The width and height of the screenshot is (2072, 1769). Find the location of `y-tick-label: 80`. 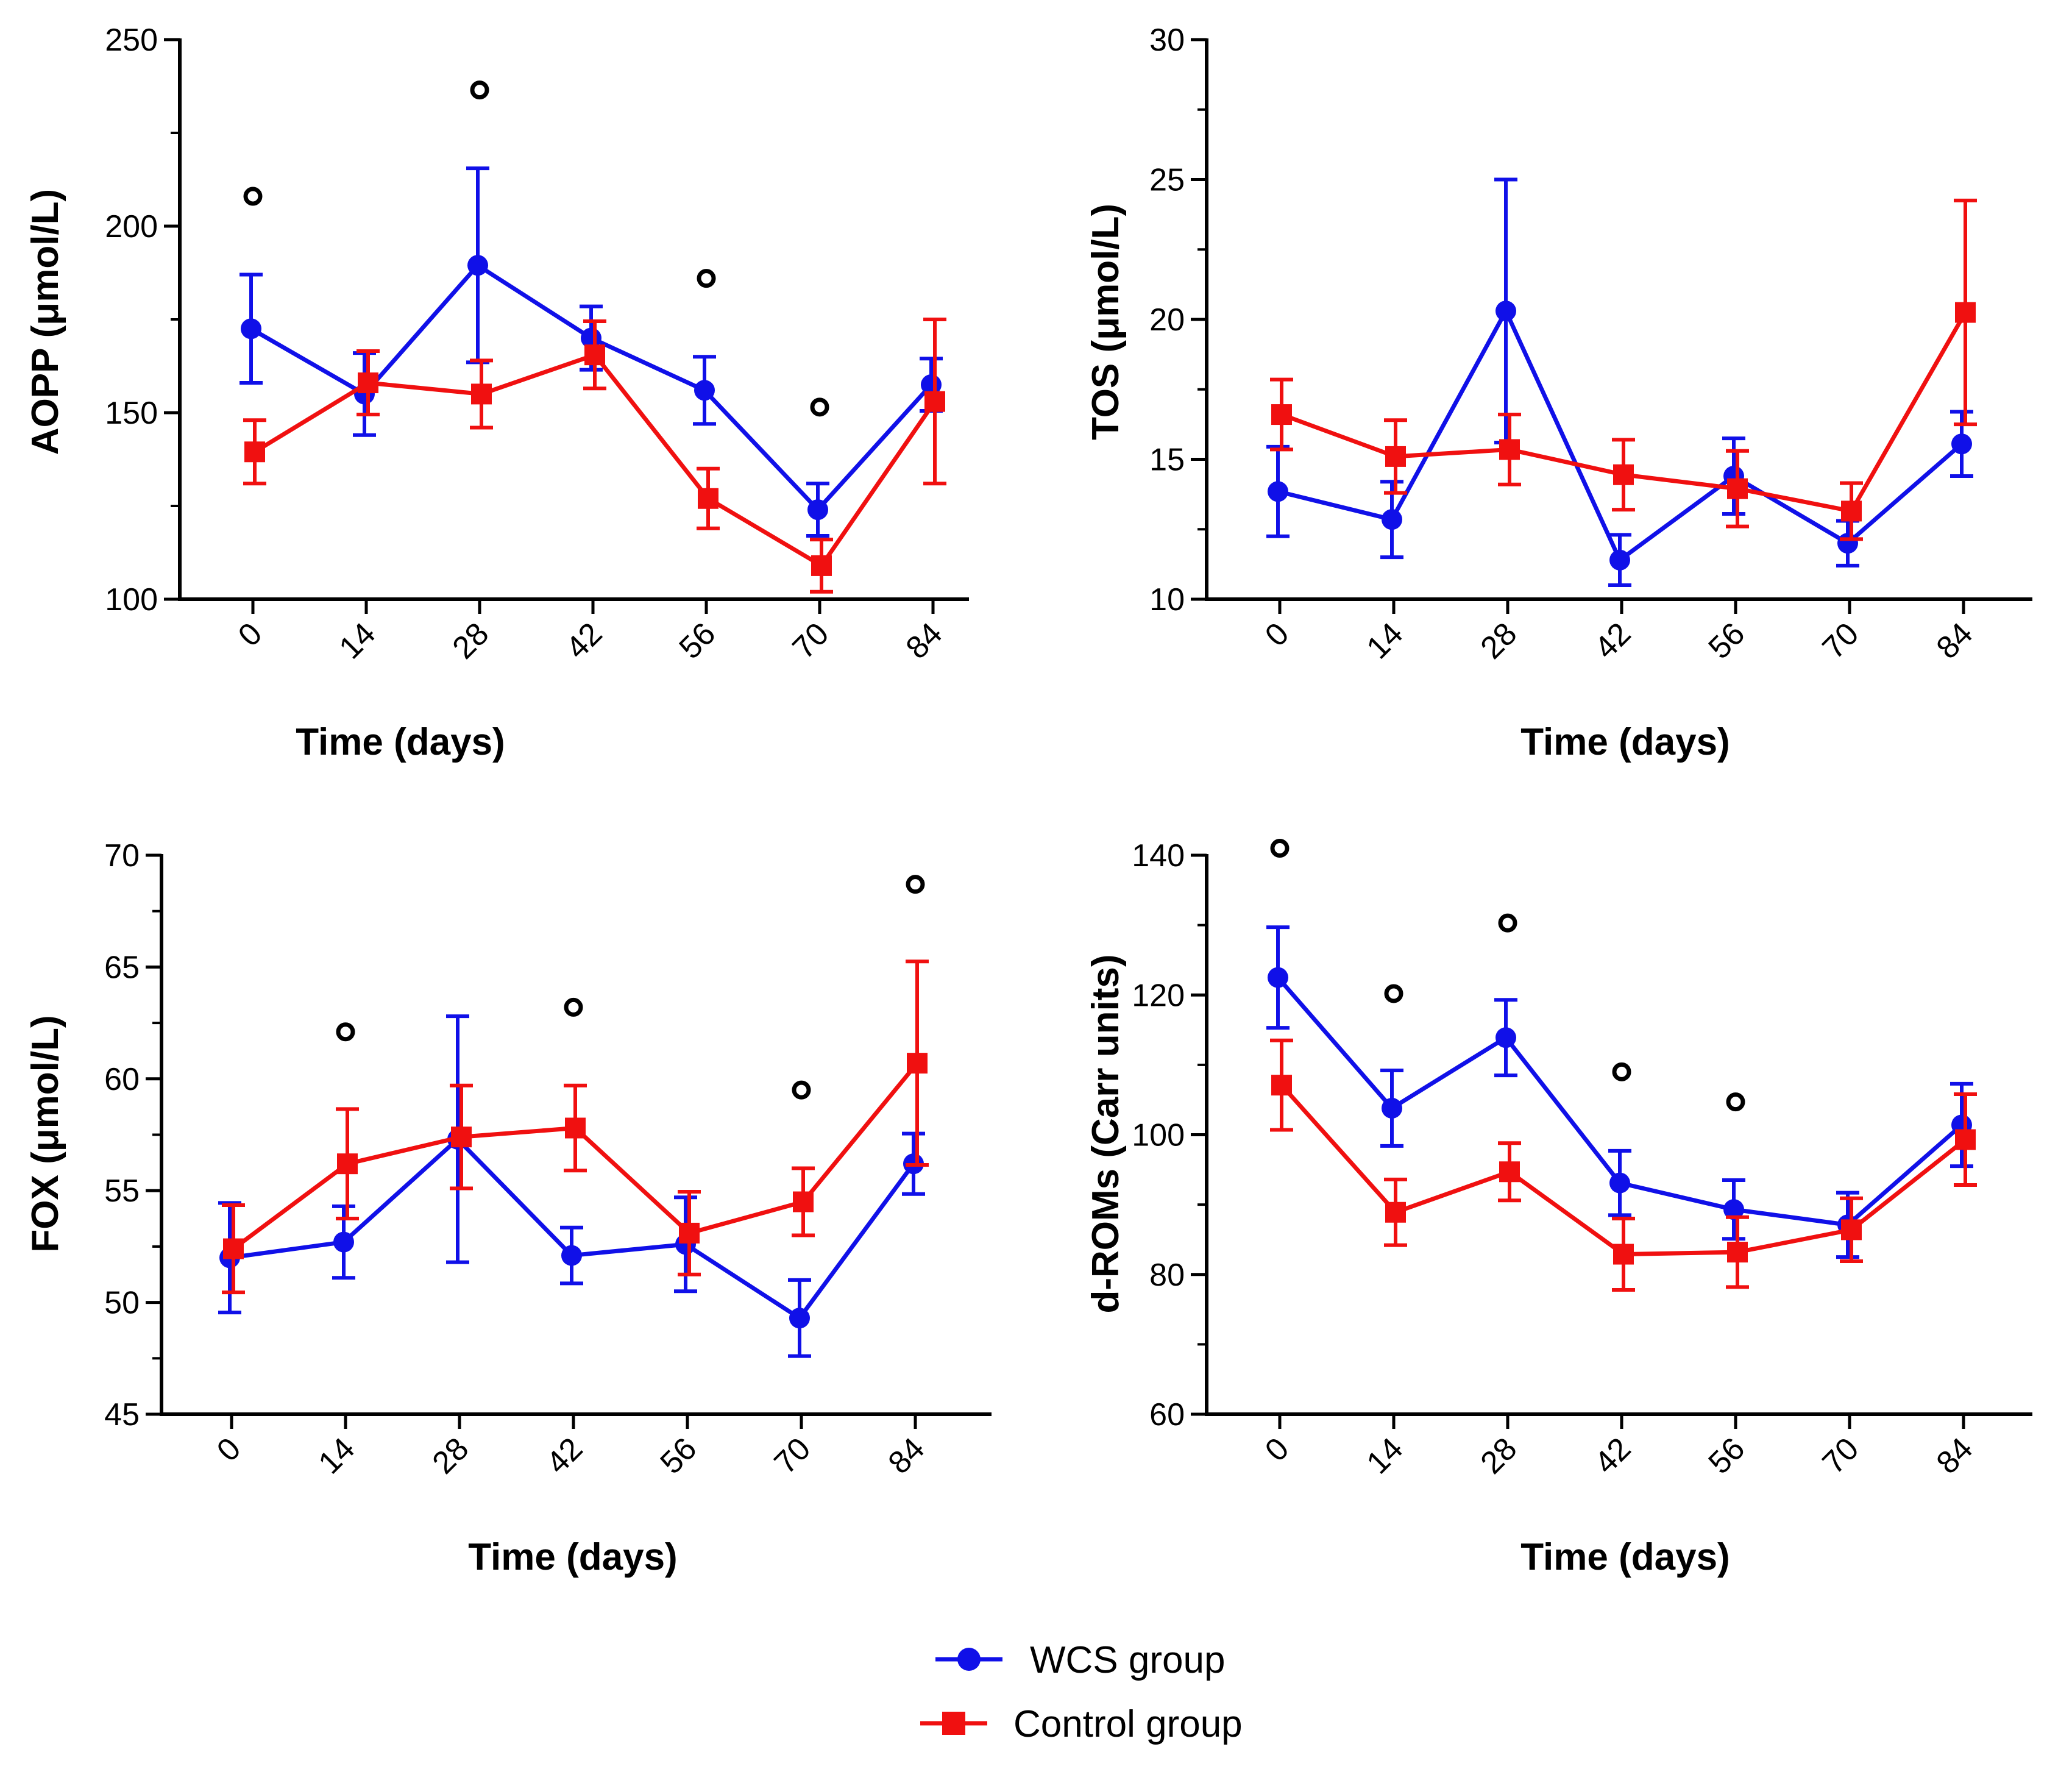

y-tick-label: 80 is located at coordinates (1167, 1275).